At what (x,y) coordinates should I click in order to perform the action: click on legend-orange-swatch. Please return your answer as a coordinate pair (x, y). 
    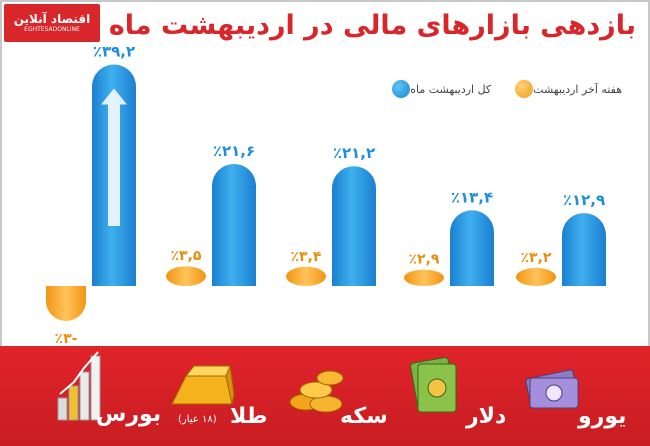
    Looking at the image, I should click on (524, 89).